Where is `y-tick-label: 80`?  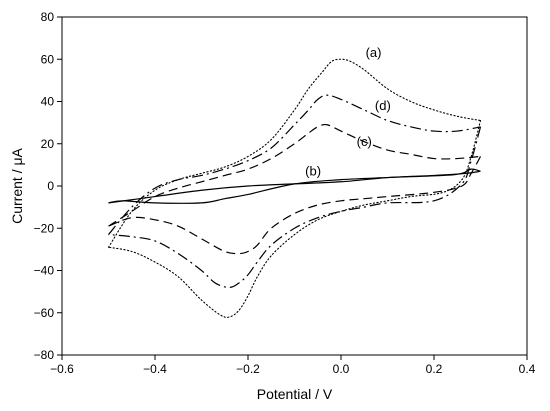 y-tick-label: 80 is located at coordinates (48, 17).